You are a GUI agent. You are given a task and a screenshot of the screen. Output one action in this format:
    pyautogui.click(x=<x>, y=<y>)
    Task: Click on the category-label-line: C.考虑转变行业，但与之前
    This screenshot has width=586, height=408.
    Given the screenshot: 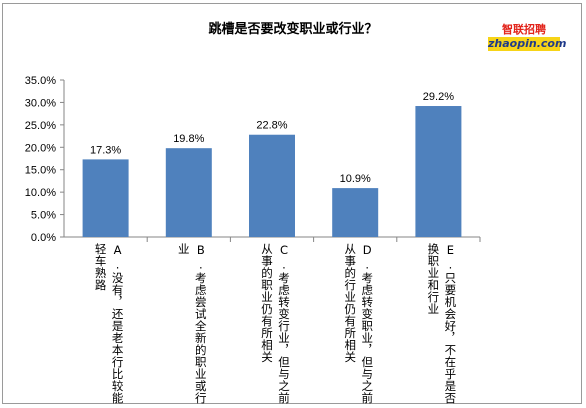 What is the action you would take?
    pyautogui.click(x=284, y=323)
    